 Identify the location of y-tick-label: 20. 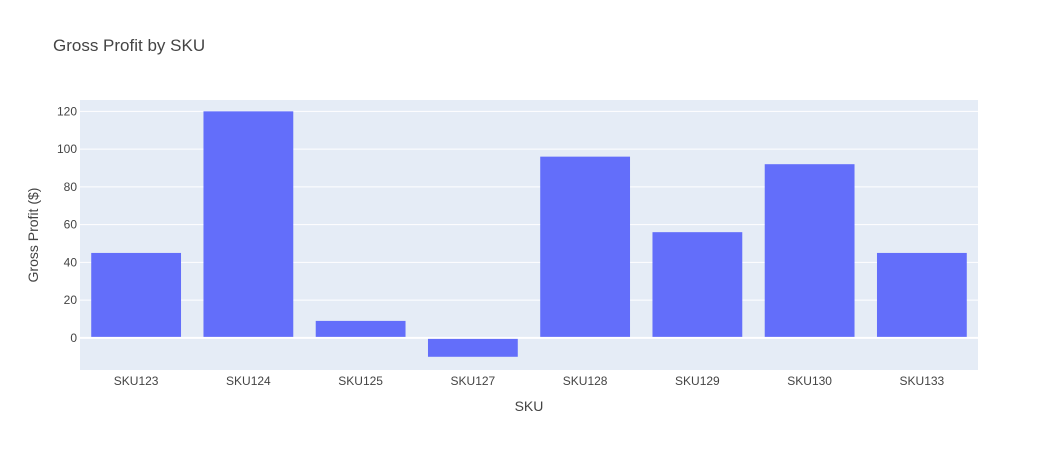
(71, 300).